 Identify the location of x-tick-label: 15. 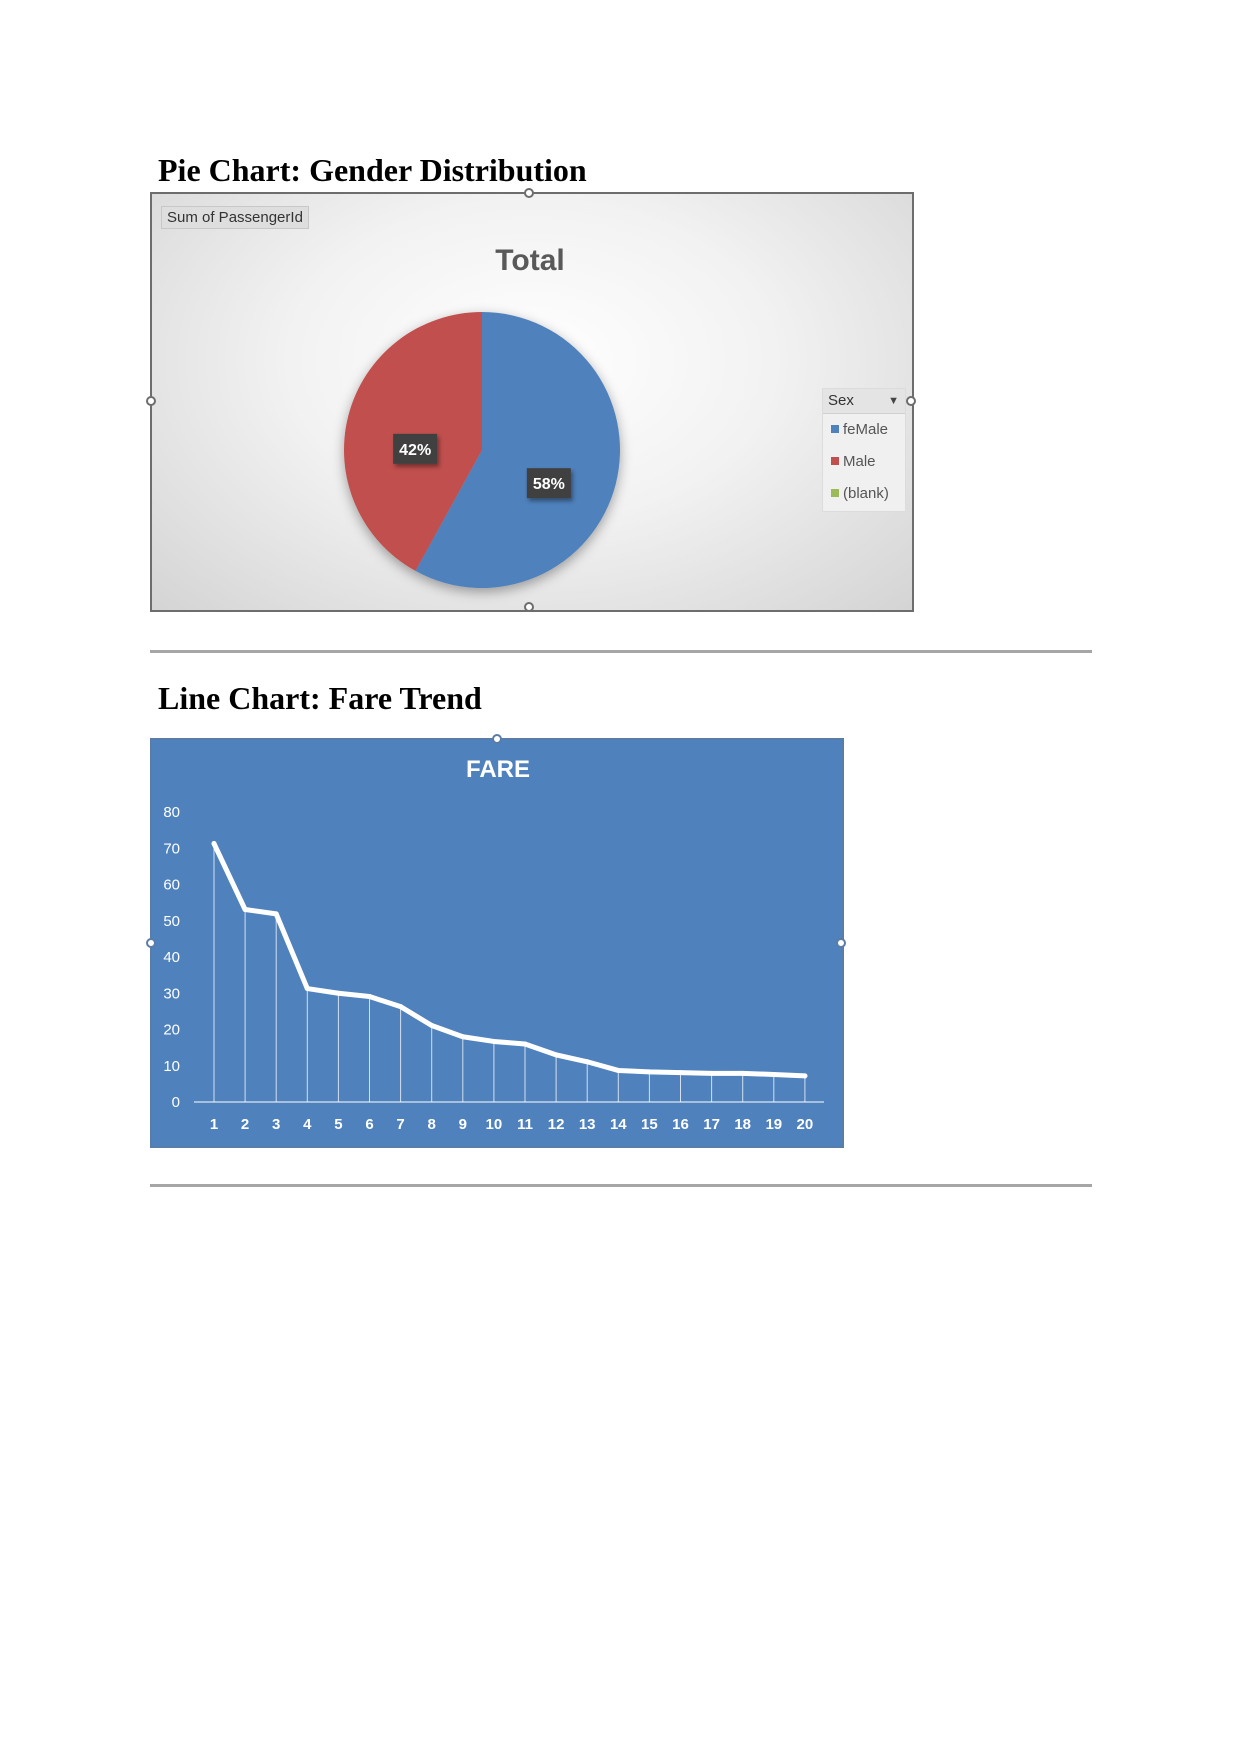
(649, 1124).